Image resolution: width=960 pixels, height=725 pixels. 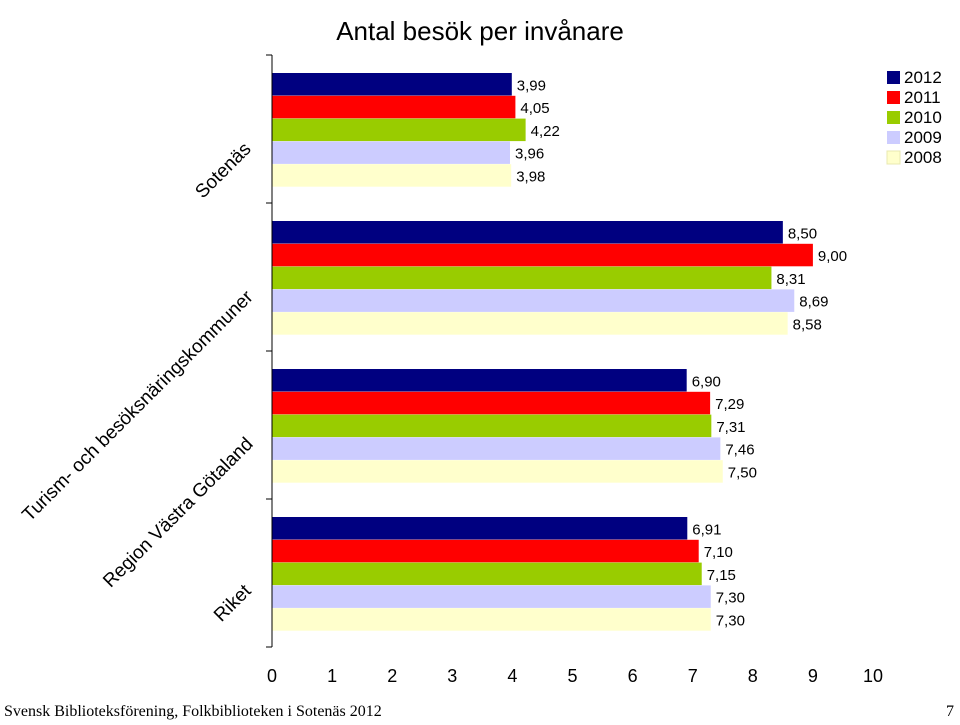 What do you see at coordinates (452, 676) in the screenshot?
I see `x-tick-label: 3` at bounding box center [452, 676].